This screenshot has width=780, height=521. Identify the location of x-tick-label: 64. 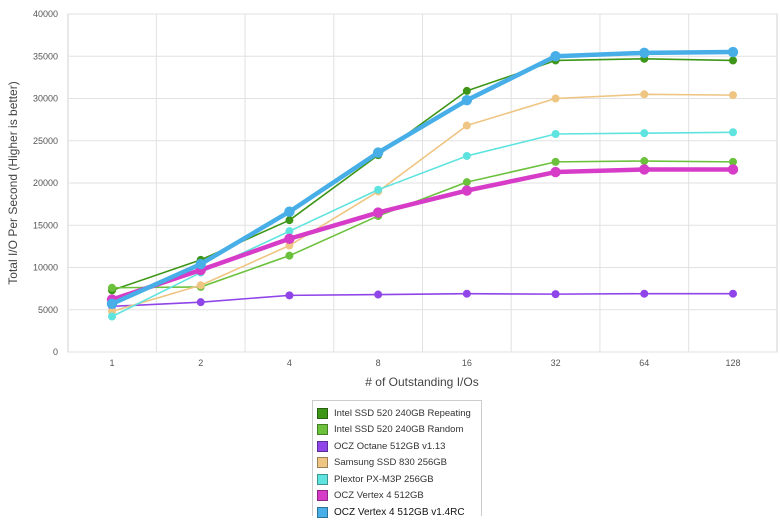
(644, 363).